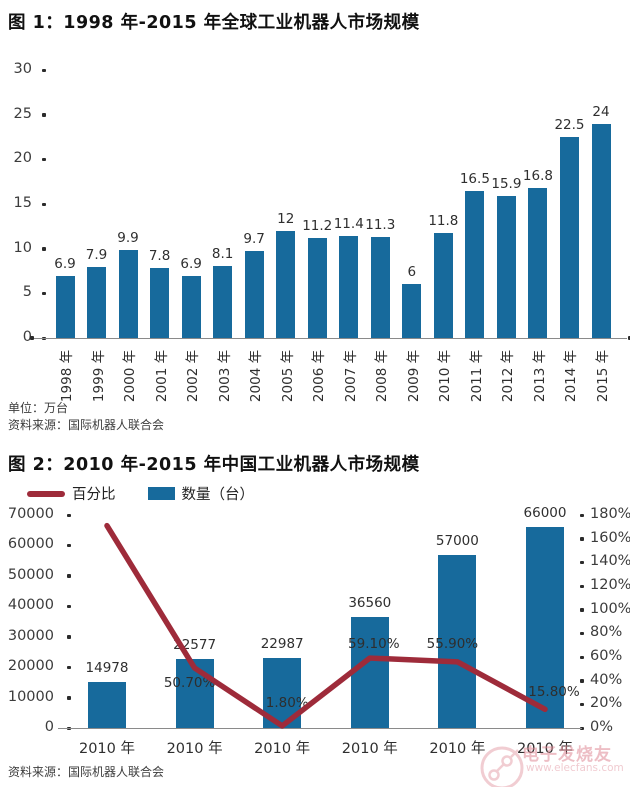 This screenshot has height=787, width=630. Describe the element at coordinates (601, 111) in the screenshot. I see `chart1-bar-value-label: 24` at that location.